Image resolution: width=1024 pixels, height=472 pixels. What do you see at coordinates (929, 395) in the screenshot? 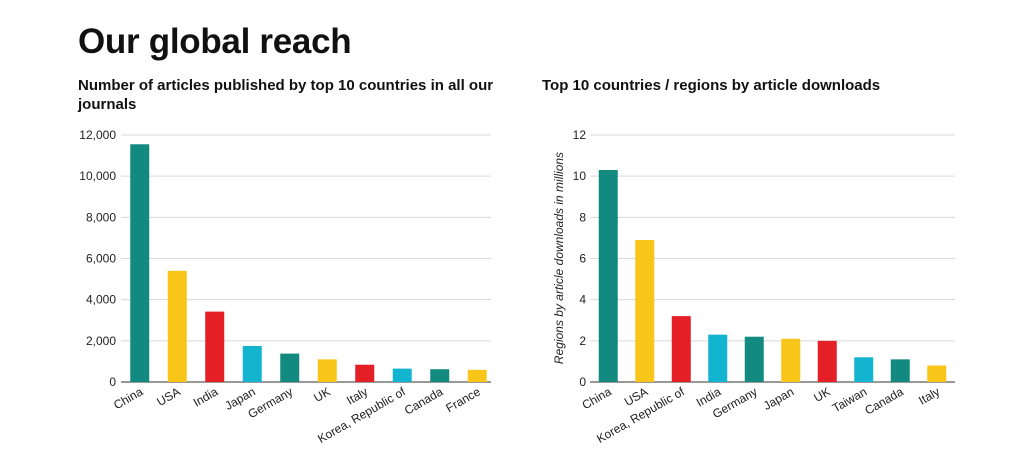
I see `x-tick-label: Italy` at bounding box center [929, 395].